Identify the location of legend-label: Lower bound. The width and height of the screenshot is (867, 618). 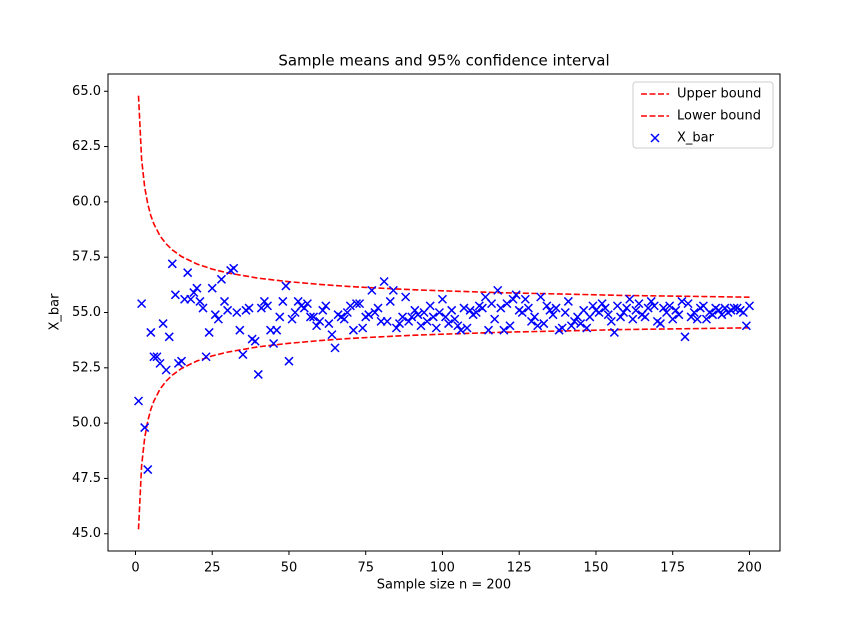
(719, 116).